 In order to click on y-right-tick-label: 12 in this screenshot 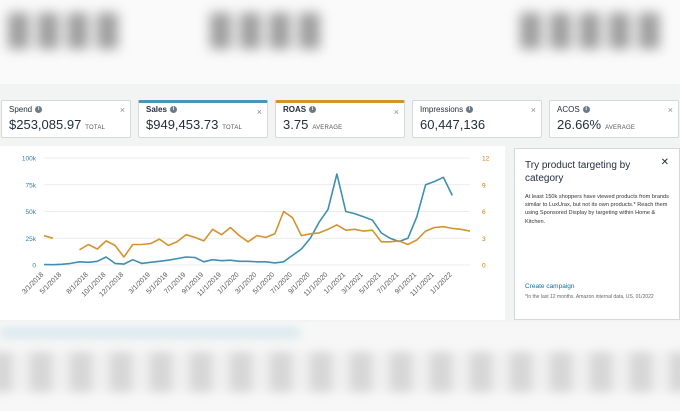, I will do `click(486, 159)`.